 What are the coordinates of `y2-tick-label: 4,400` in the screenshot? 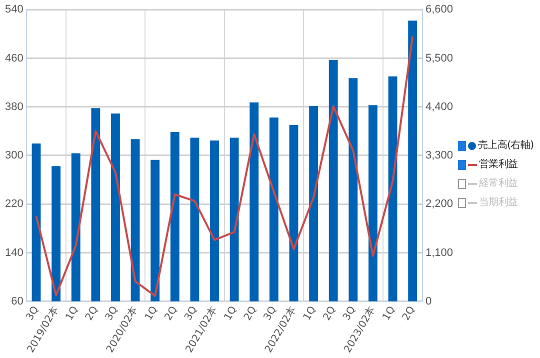 It's located at (439, 106).